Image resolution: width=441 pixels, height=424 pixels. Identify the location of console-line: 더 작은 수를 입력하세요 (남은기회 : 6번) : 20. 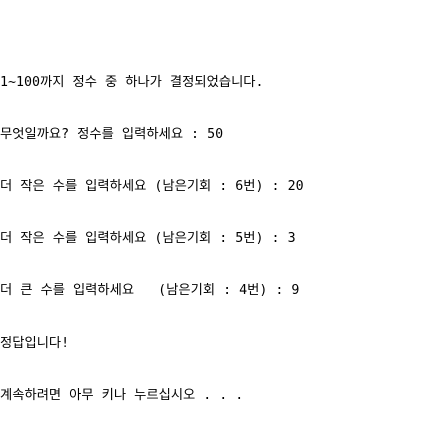
(152, 187).